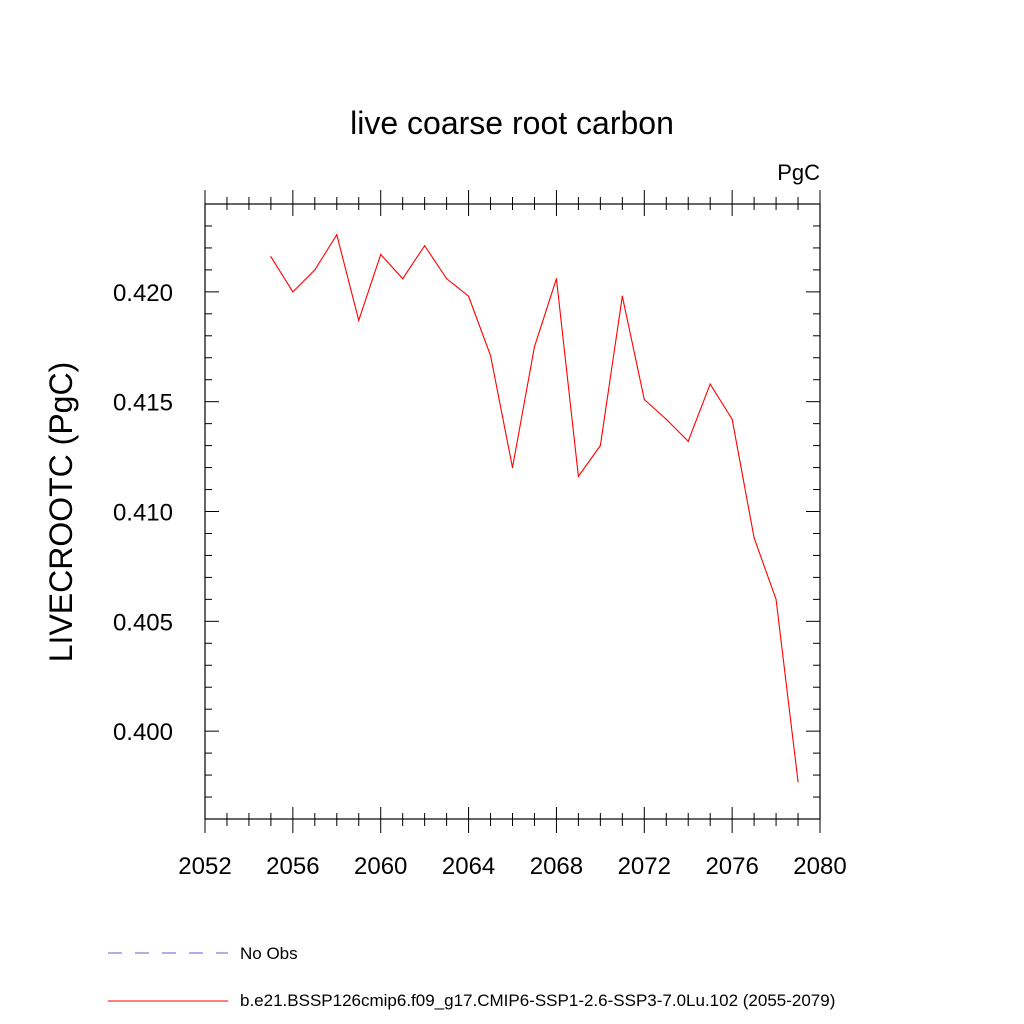 This screenshot has height=1024, width=1024. Describe the element at coordinates (512, 123) in the screenshot. I see `chart-title: live coarse root carbon` at that location.